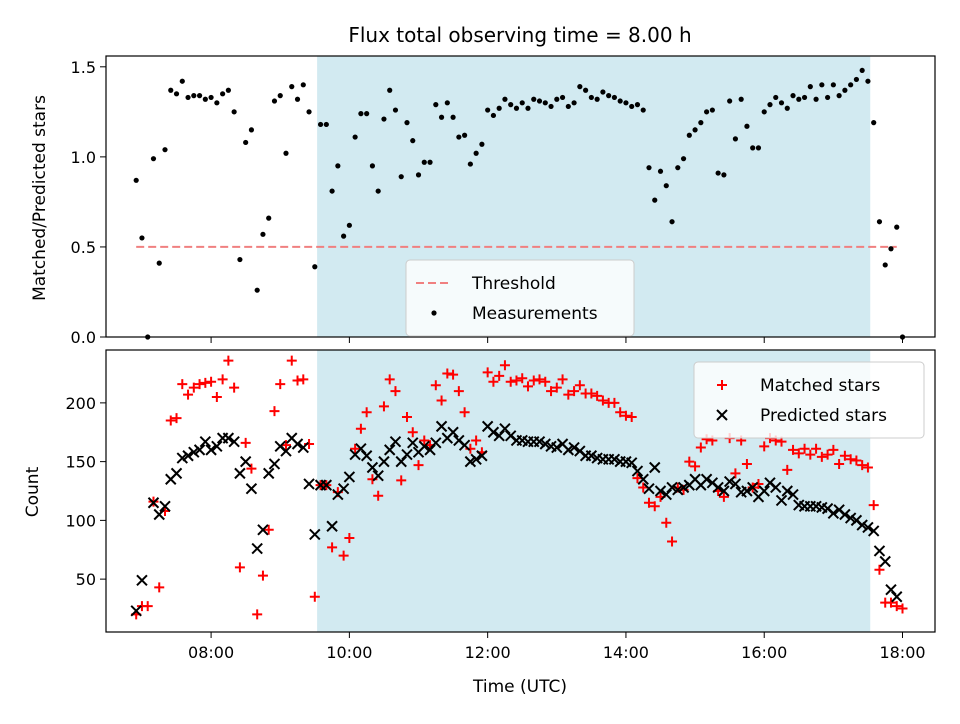 This screenshot has height=724, width=960. I want to click on y-tick-label: 1.0, so click(83, 157).